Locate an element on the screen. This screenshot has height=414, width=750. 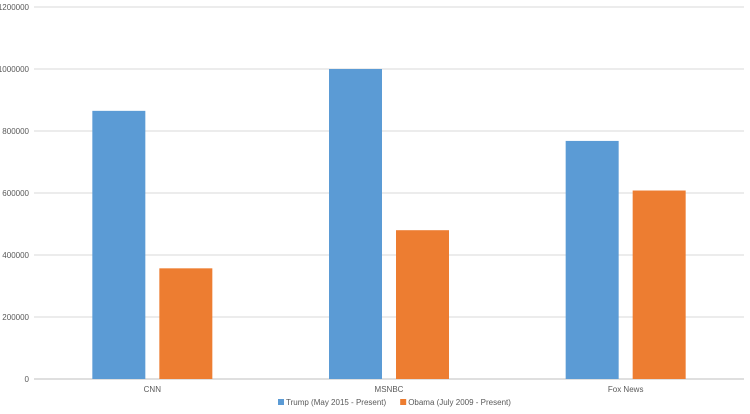
x-tick-label: CNN is located at coordinates (153, 389).